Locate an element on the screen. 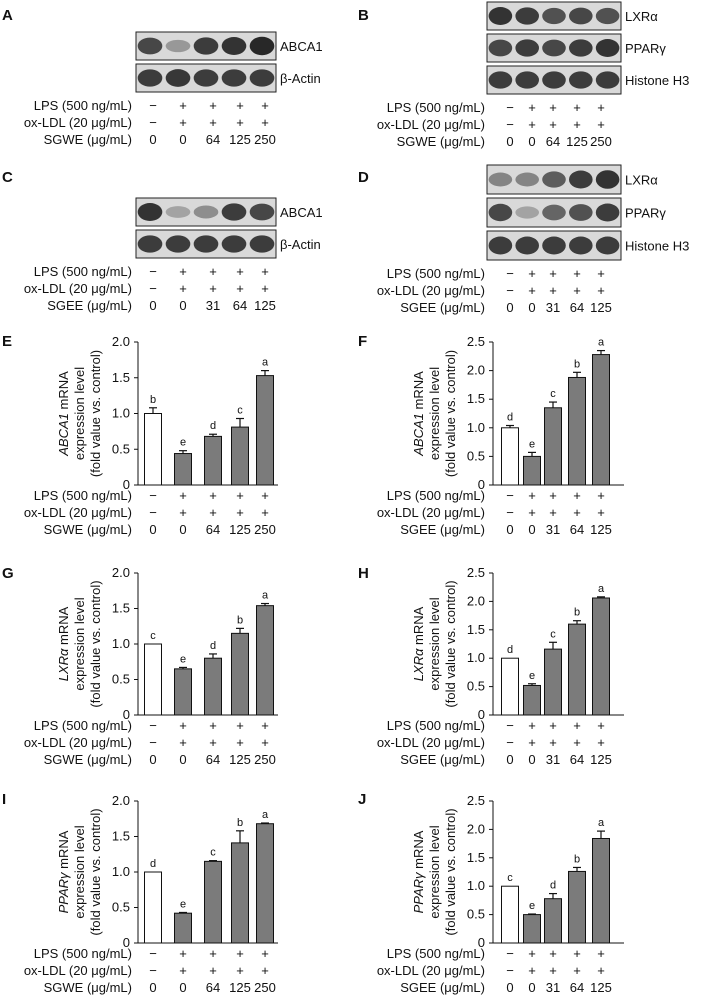 The width and height of the screenshot is (701, 1006). panel-letter: C is located at coordinates (7, 177).